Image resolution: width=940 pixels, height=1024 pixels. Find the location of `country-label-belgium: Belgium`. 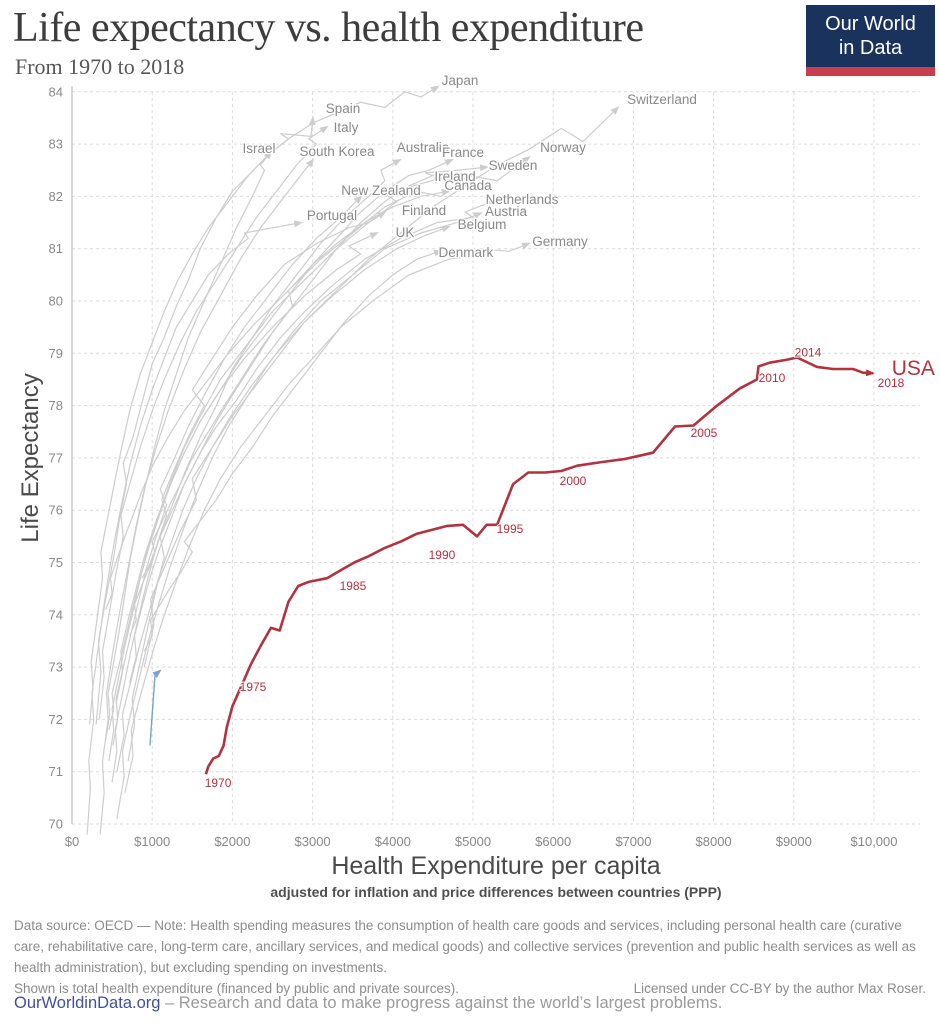

country-label-belgium: Belgium is located at coordinates (482, 224).